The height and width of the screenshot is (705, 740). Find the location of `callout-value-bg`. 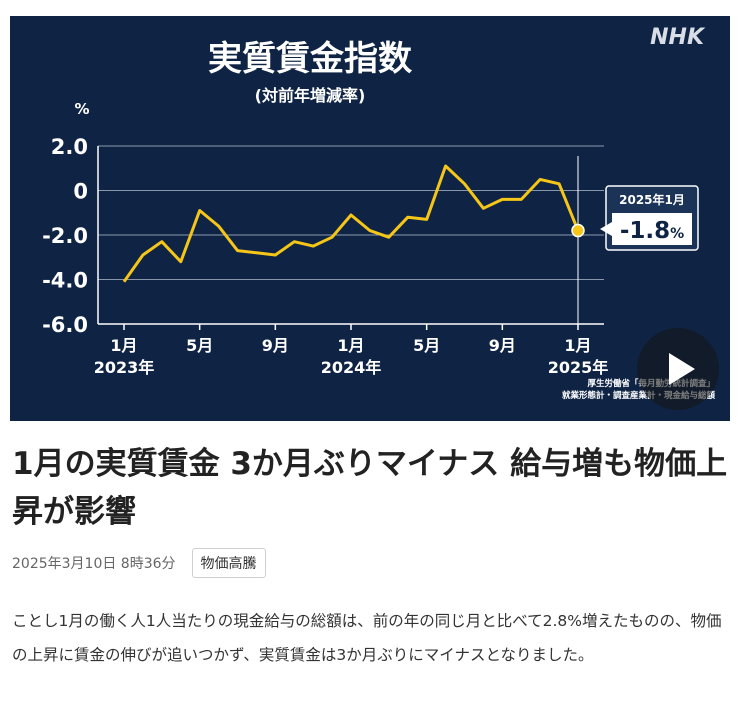

callout-value-bg is located at coordinates (652, 229).